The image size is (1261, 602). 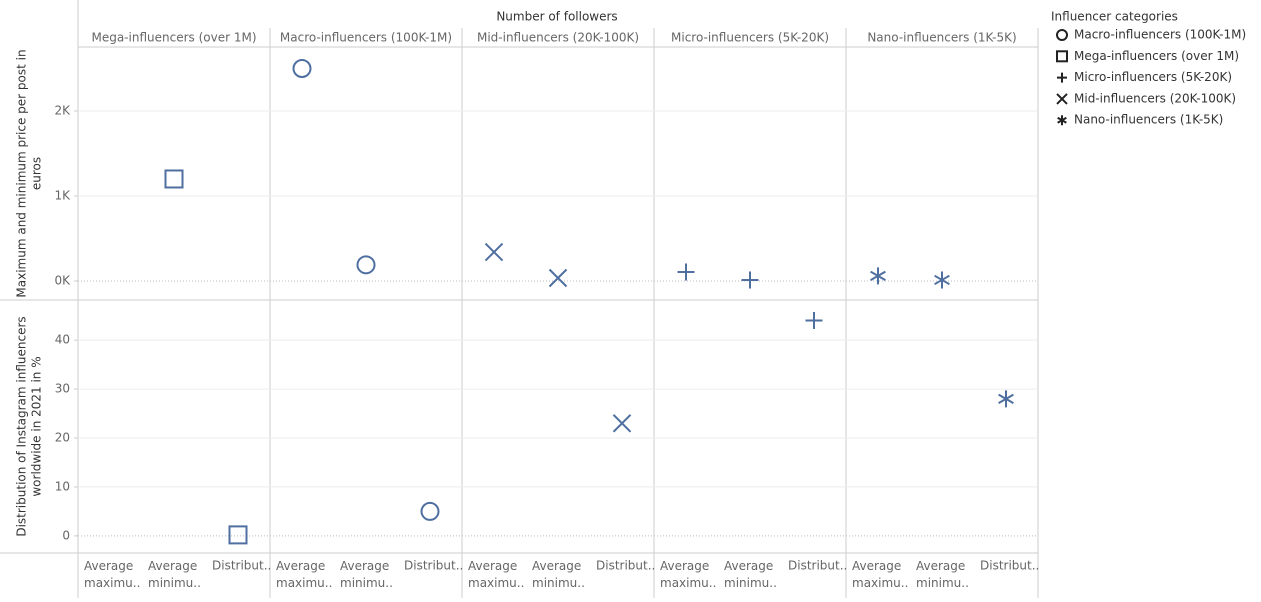 I want to click on legend-label: Micro-influencers (5K-20K), so click(x=1153, y=77).